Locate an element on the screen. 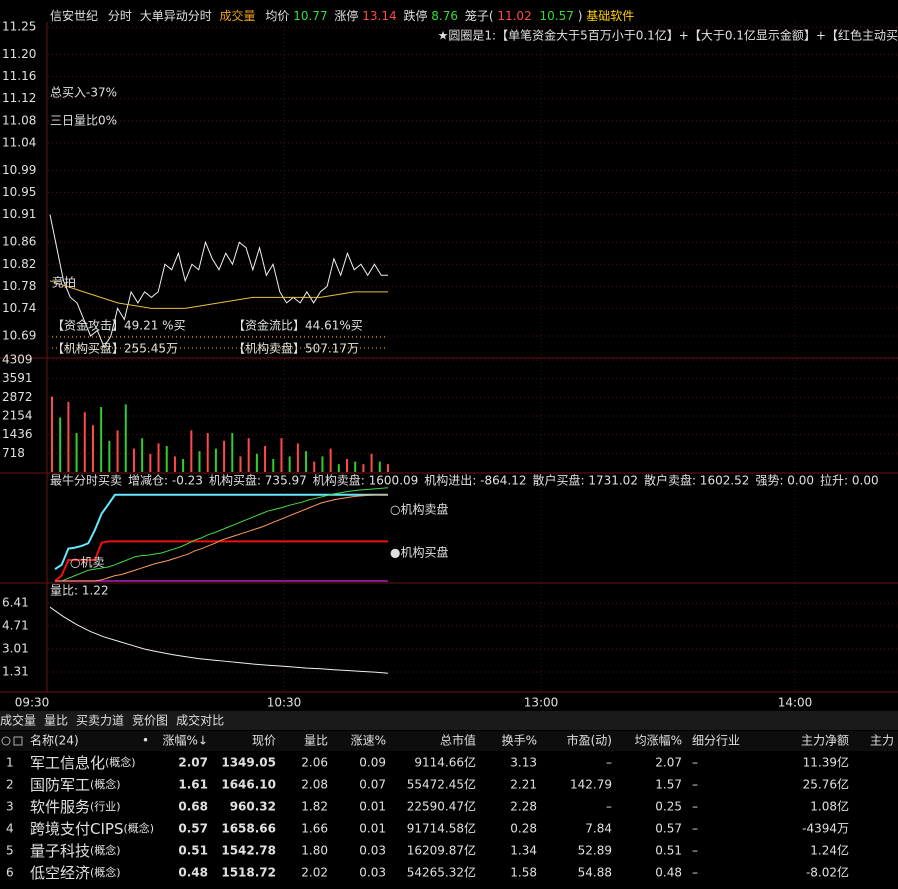 This screenshot has height=889, width=898. annotation: 竞拍 is located at coordinates (64, 282).